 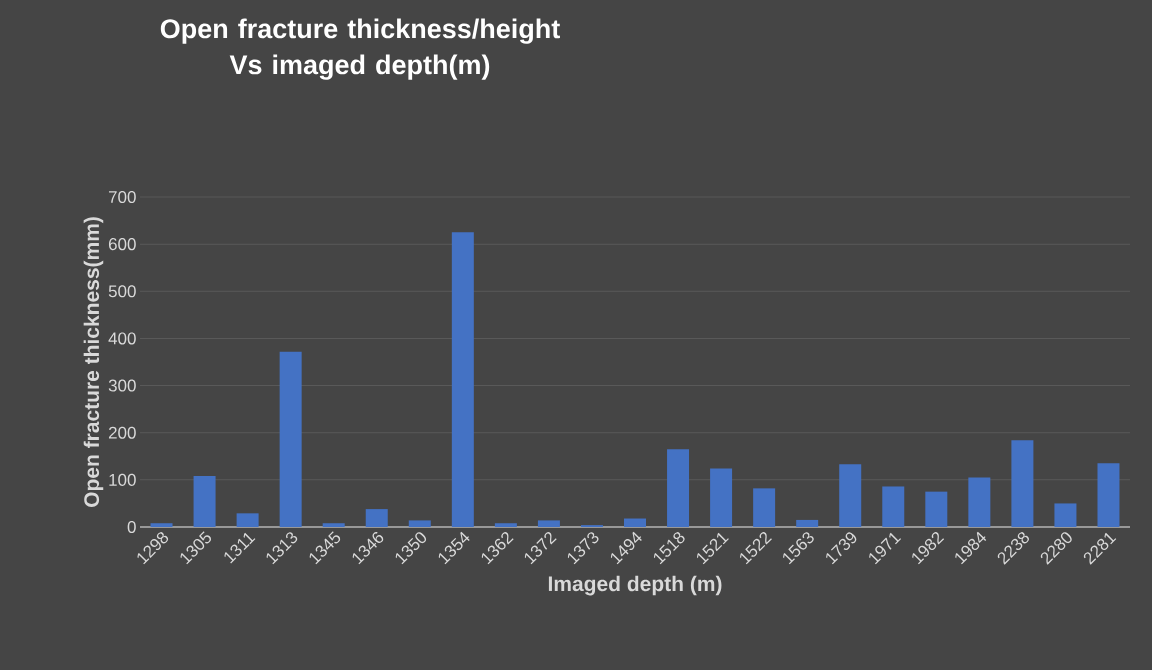 I want to click on y-axis-title: Open fracture thickness(mm), so click(x=93, y=362).